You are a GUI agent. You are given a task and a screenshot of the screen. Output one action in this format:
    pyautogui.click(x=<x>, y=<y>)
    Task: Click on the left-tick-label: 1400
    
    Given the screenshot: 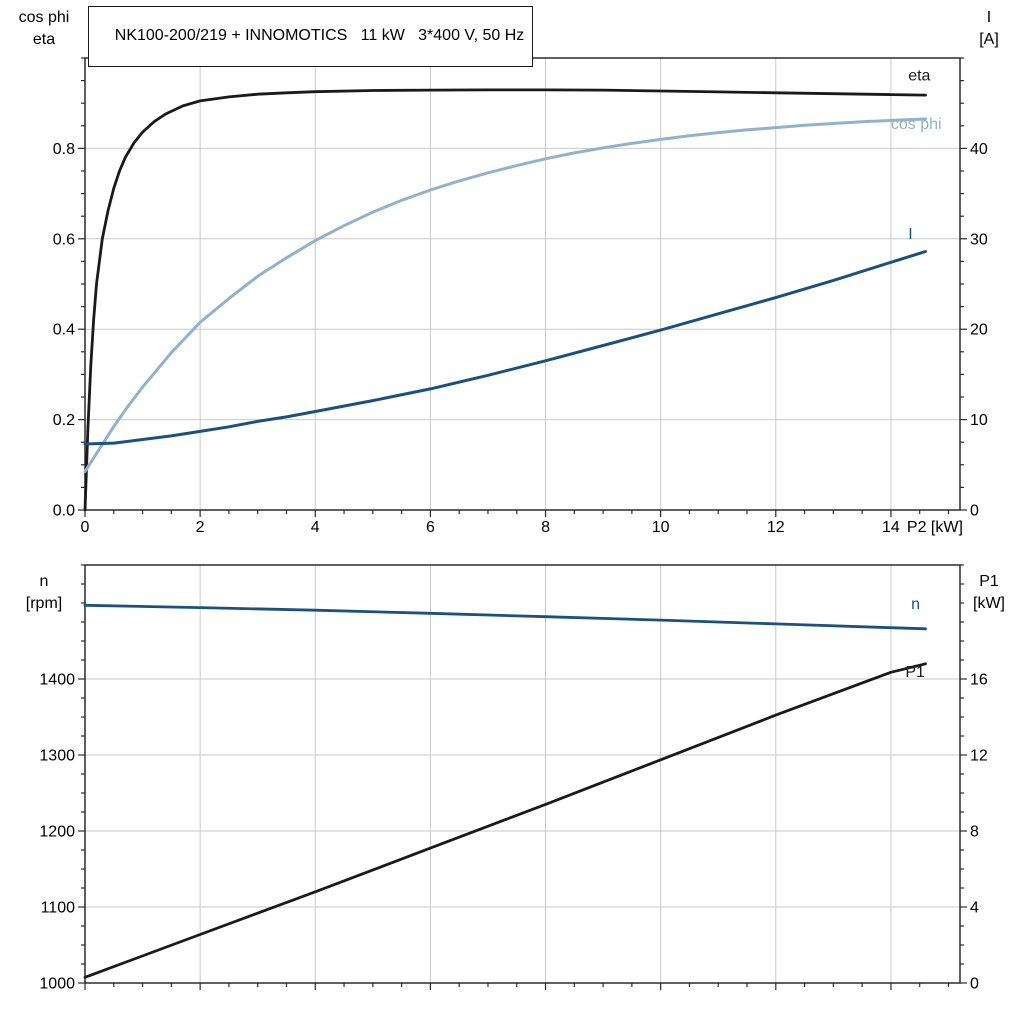 What is the action you would take?
    pyautogui.click(x=57, y=680)
    